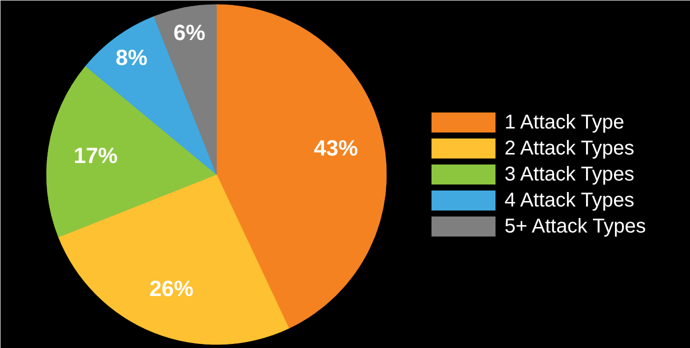 The height and width of the screenshot is (348, 690). Describe the element at coordinates (569, 201) in the screenshot. I see `legend-label: 4 Attack Types` at that location.